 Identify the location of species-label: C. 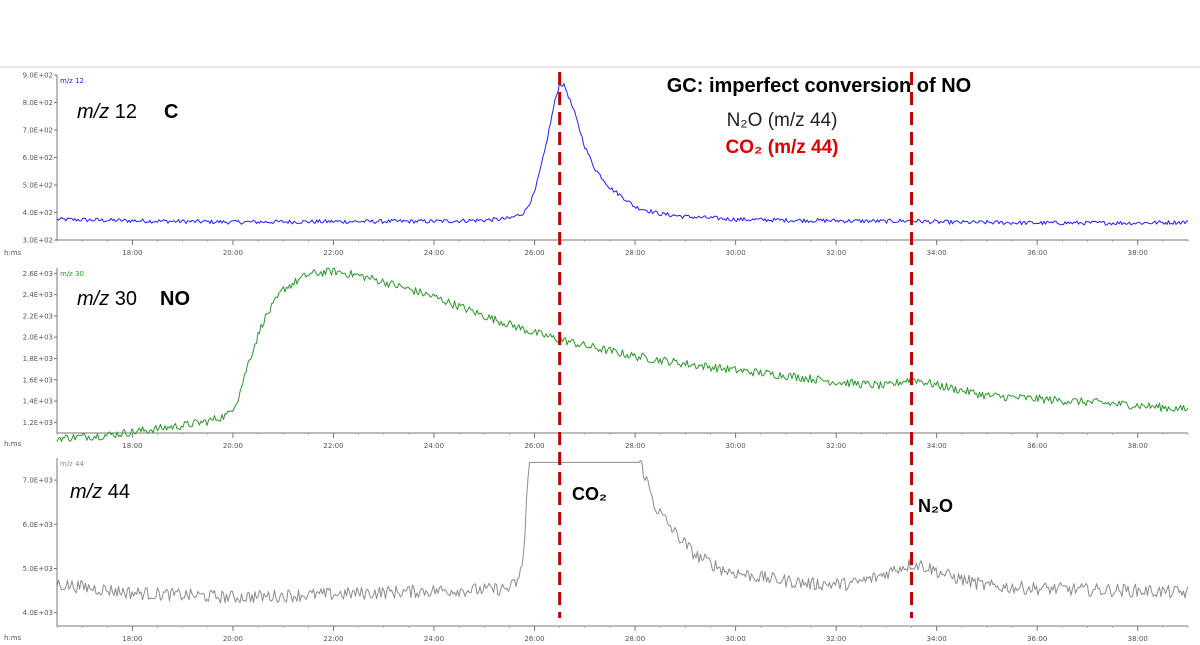
(171, 112).